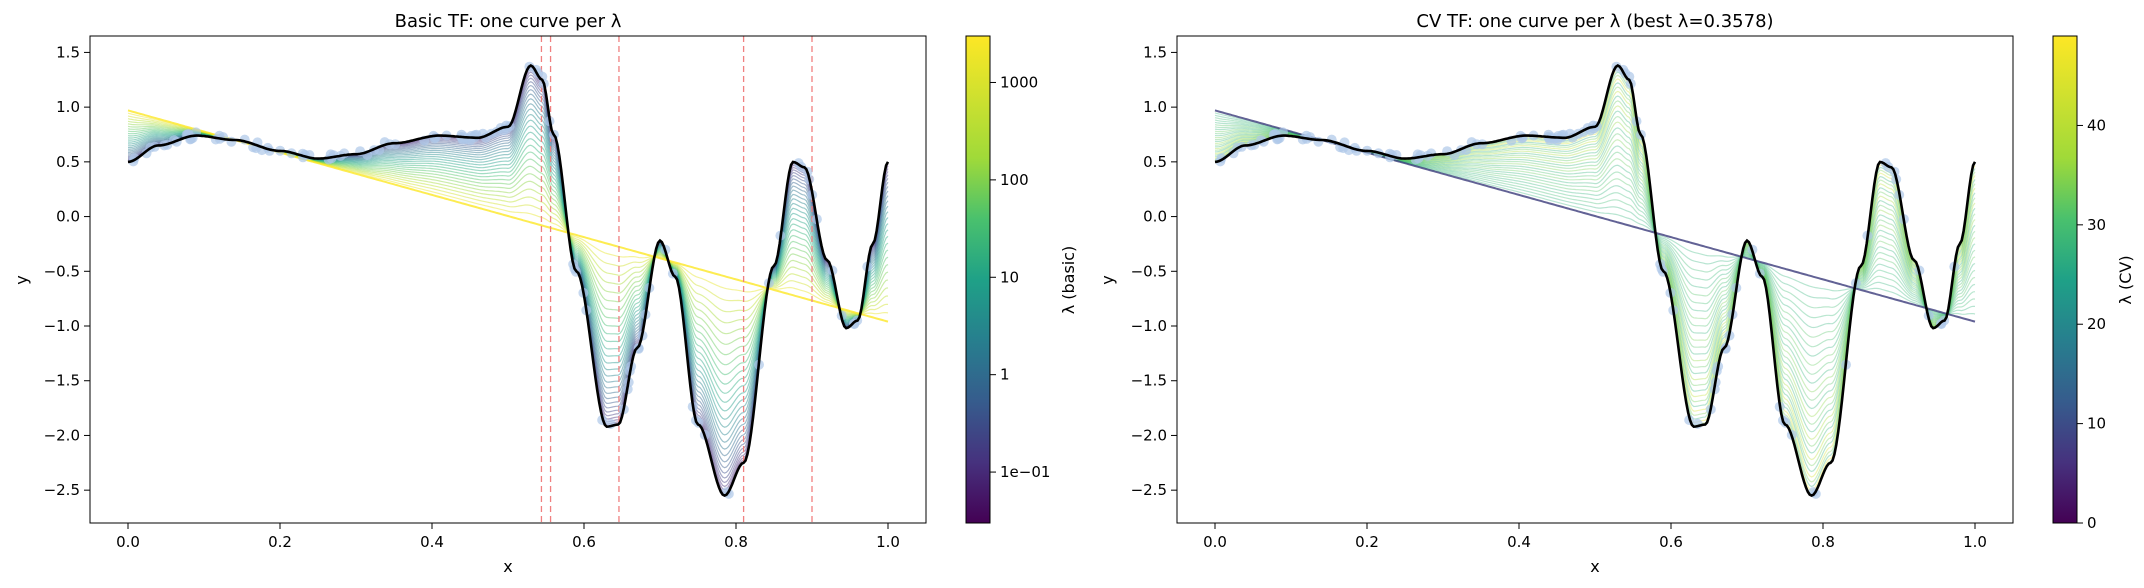 The height and width of the screenshot is (588, 2144). Describe the element at coordinates (676, 279) in the screenshot. I see `knot-lines` at that location.